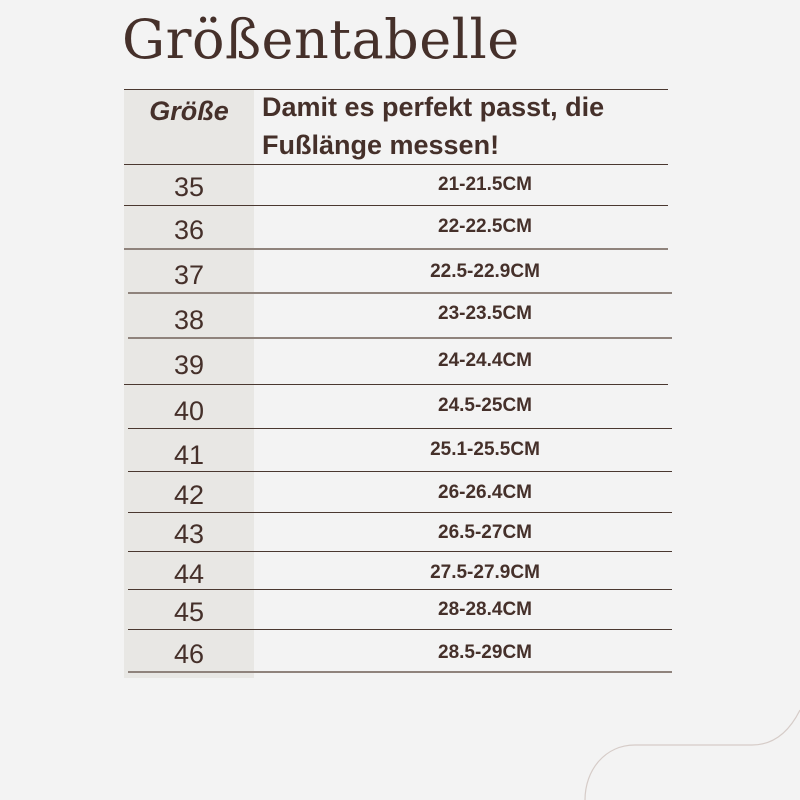  Describe the element at coordinates (485, 609) in the screenshot. I see `row-length: 28-28.4CM` at that location.